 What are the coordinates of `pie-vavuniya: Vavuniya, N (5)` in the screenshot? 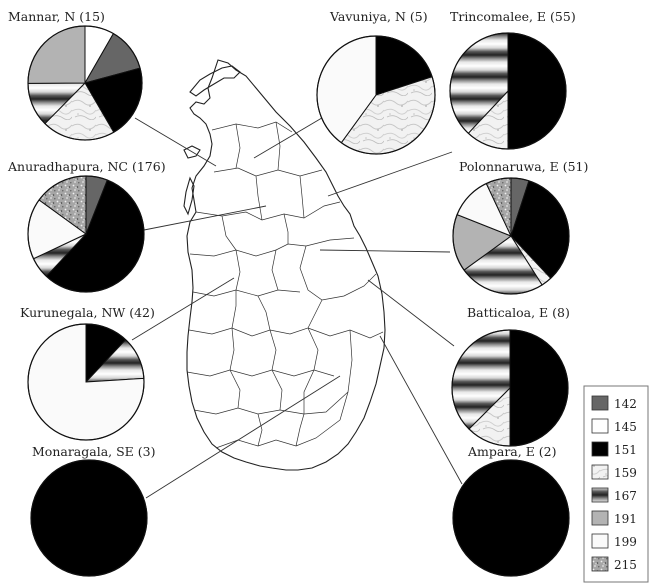 It's located at (376, 82).